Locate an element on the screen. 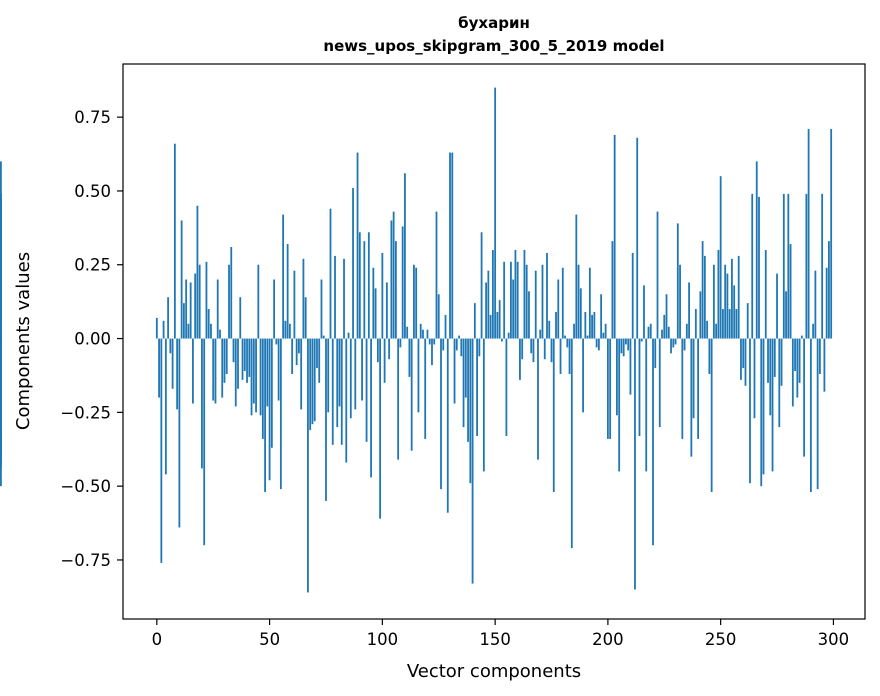  bar-undefined is located at coordinates (1, 360).